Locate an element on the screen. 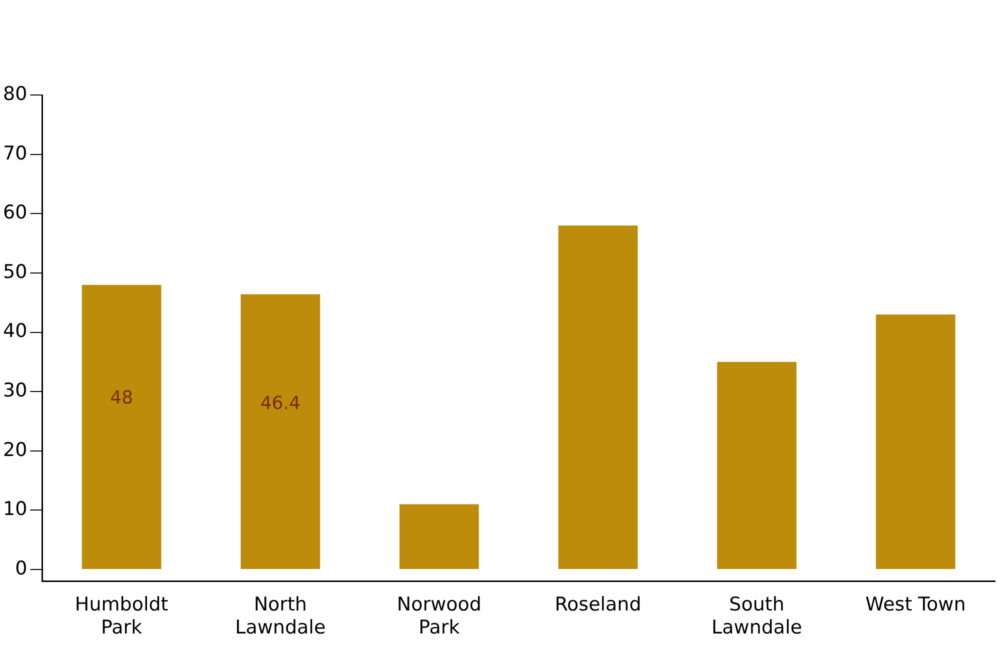 The image size is (997, 647). x-tick-label: West Town is located at coordinates (915, 605).